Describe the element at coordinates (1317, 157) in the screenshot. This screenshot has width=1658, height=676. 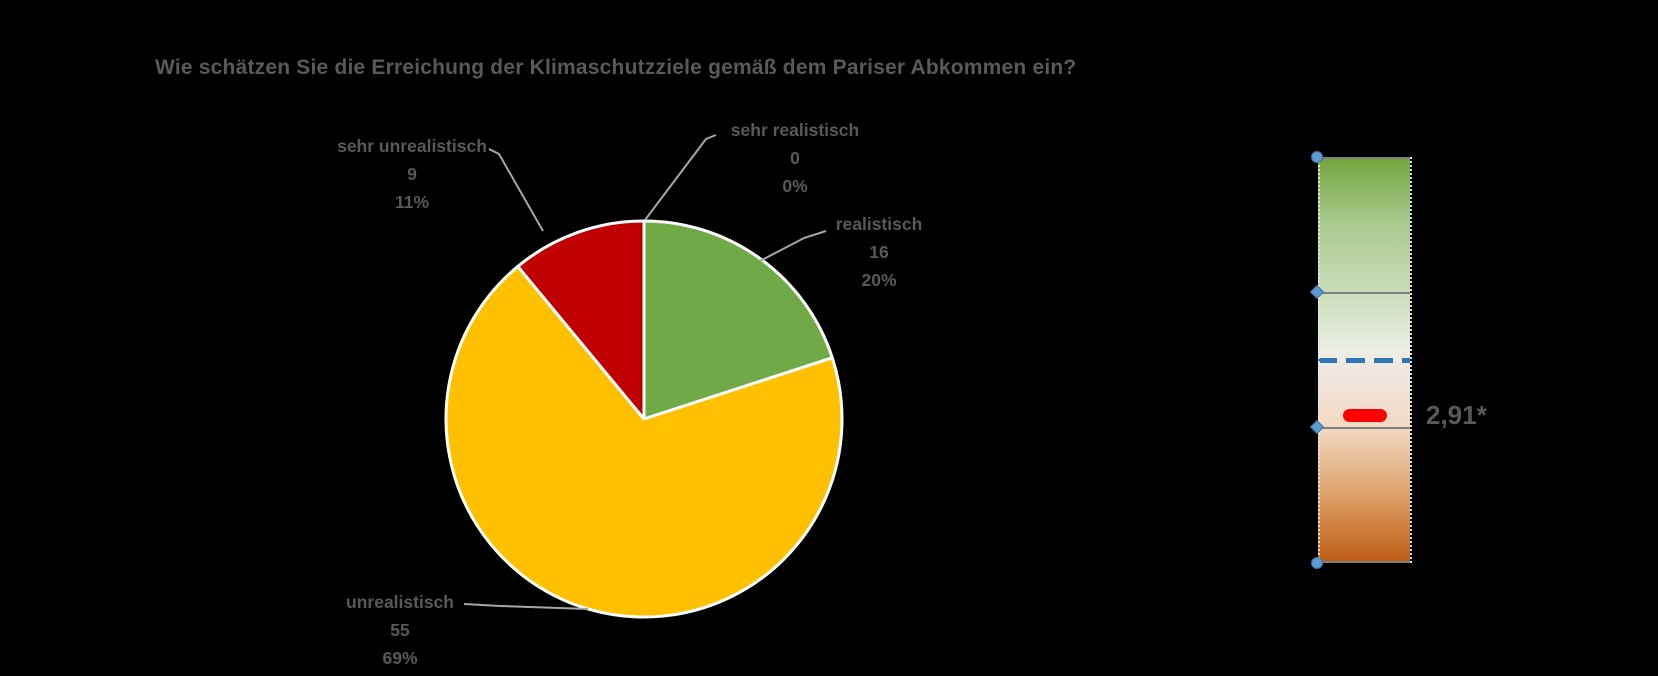
I see `selection-handle-top` at that location.